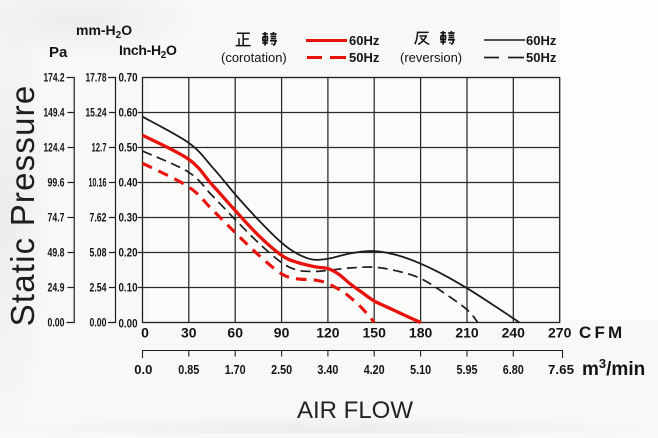  I want to click on svg-text: 0.30, so click(128, 218).